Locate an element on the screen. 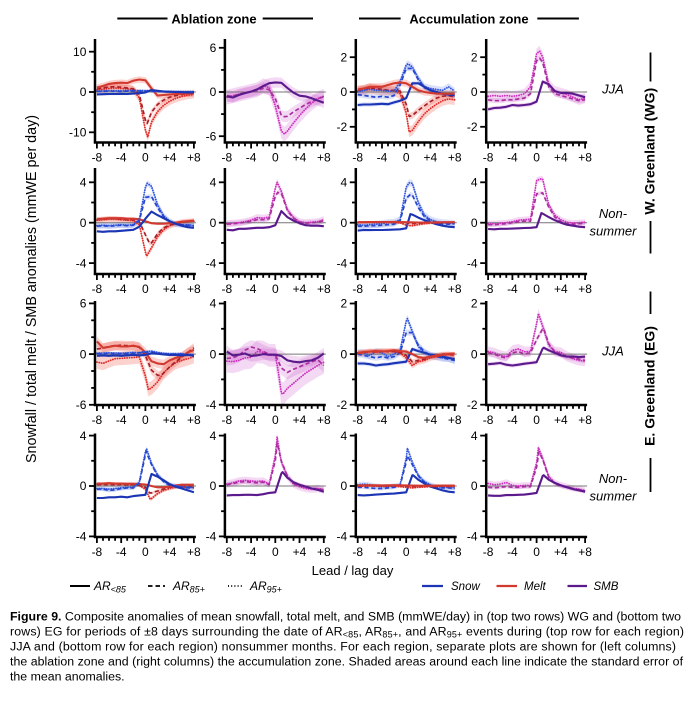 This screenshot has width=693, height=702. svg-text: the mean anomalies. is located at coordinates (67, 677).